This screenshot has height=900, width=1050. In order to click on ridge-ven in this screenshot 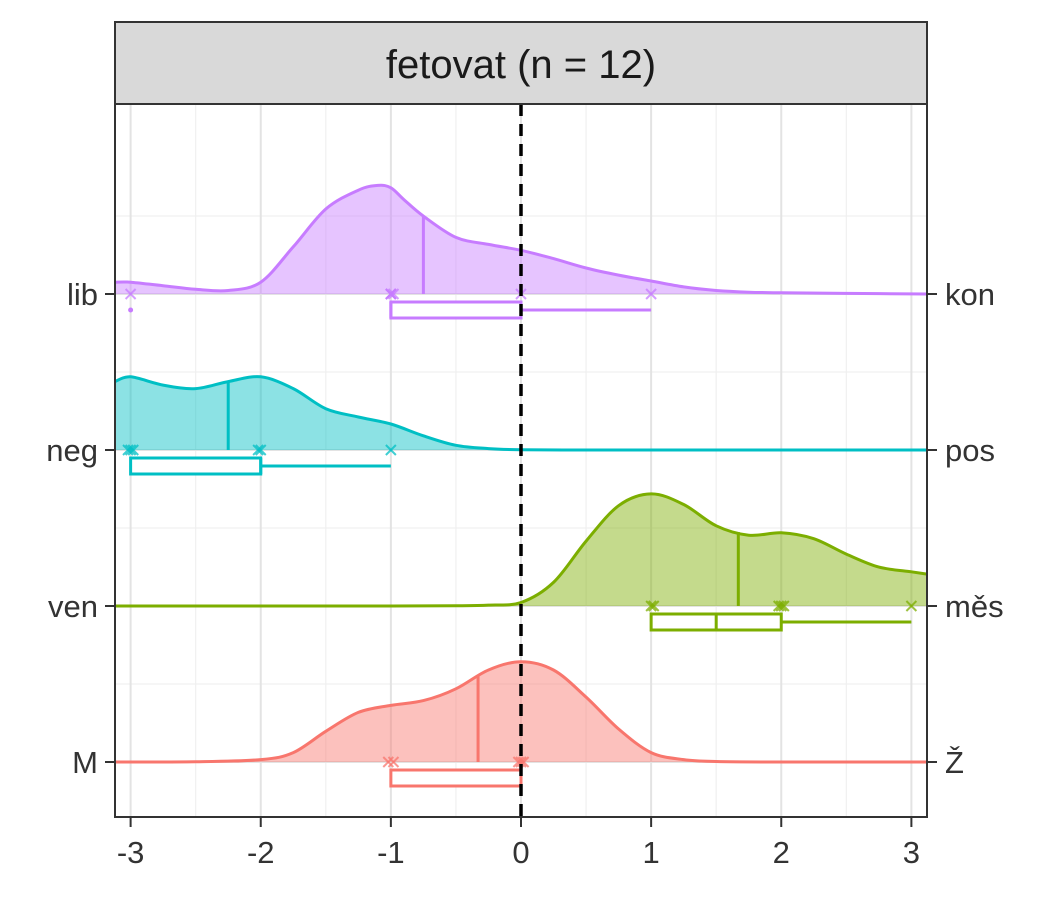, I will do `click(521, 562)`.